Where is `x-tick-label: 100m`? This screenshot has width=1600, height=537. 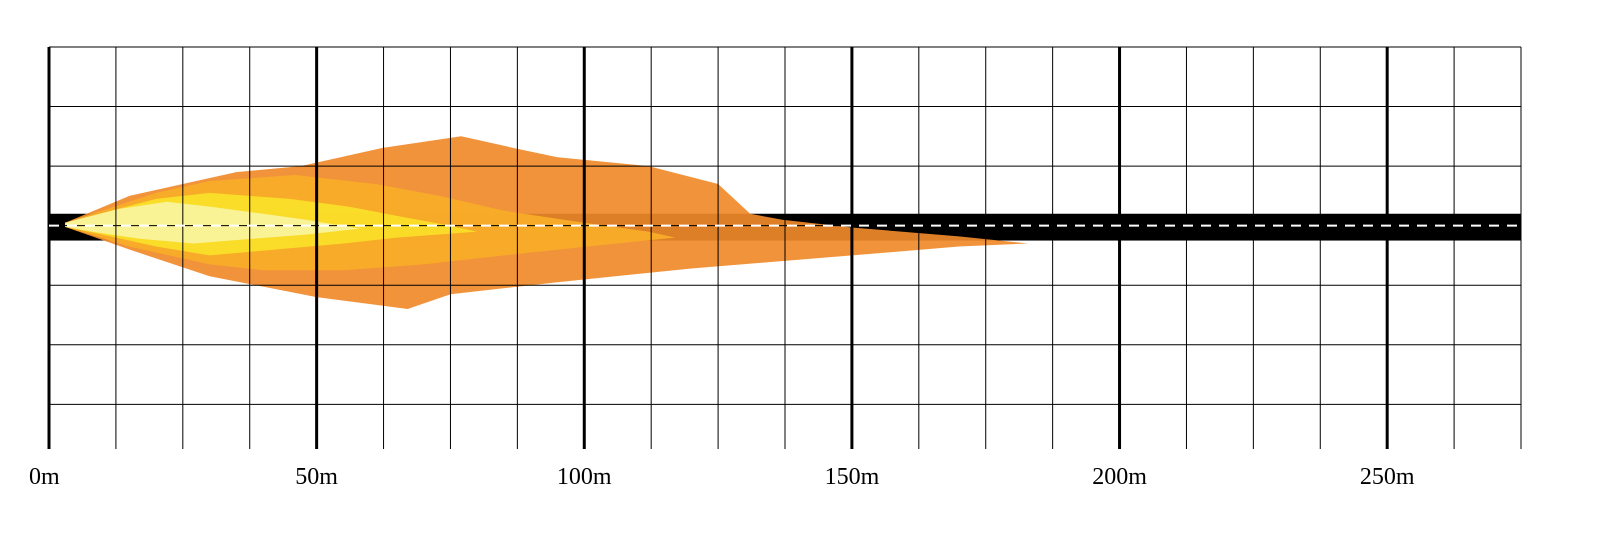 x-tick-label: 100m is located at coordinates (584, 477).